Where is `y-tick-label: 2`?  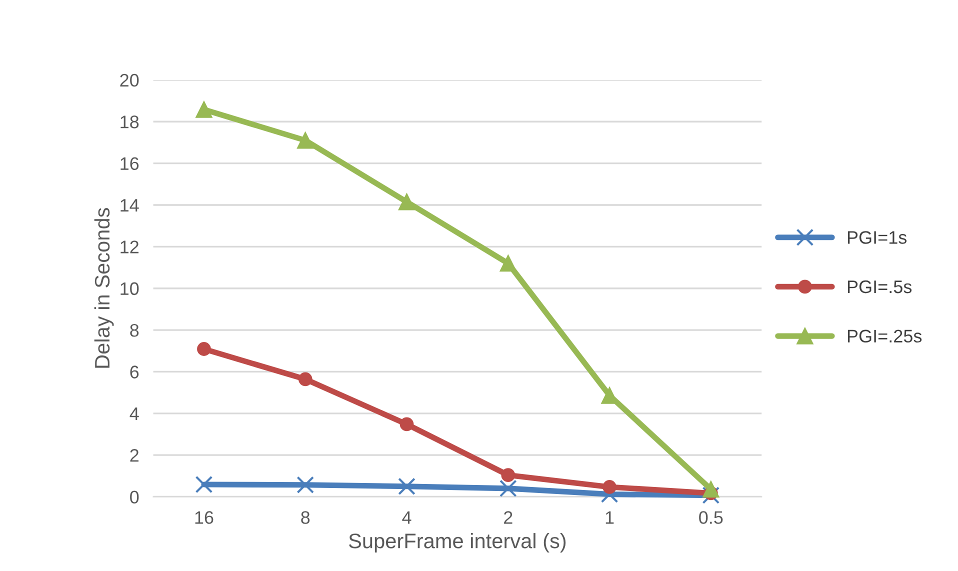
y-tick-label: 2 is located at coordinates (134, 455).